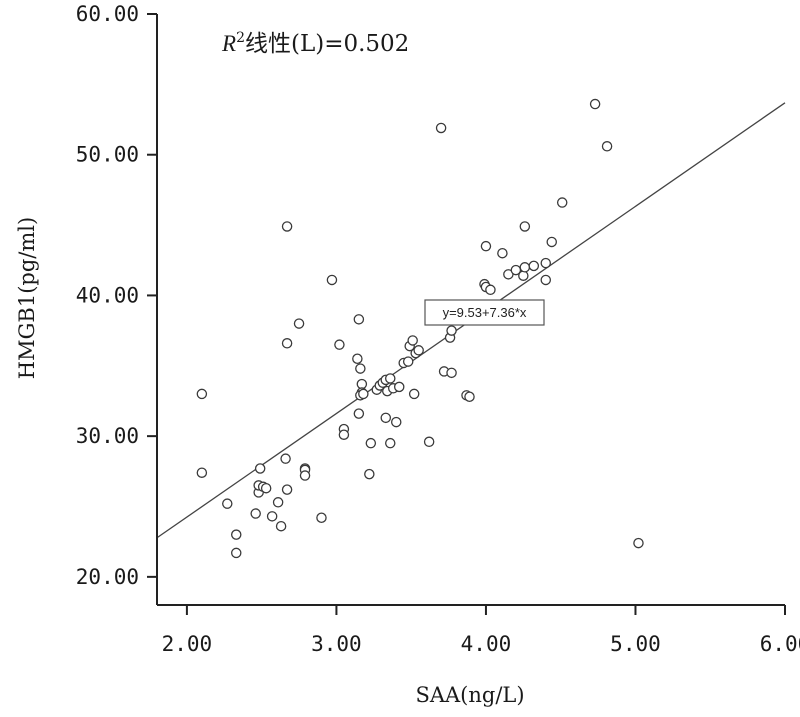 The image size is (800, 717). What do you see at coordinates (486, 644) in the screenshot?
I see `x-tick-label: 4.00` at bounding box center [486, 644].